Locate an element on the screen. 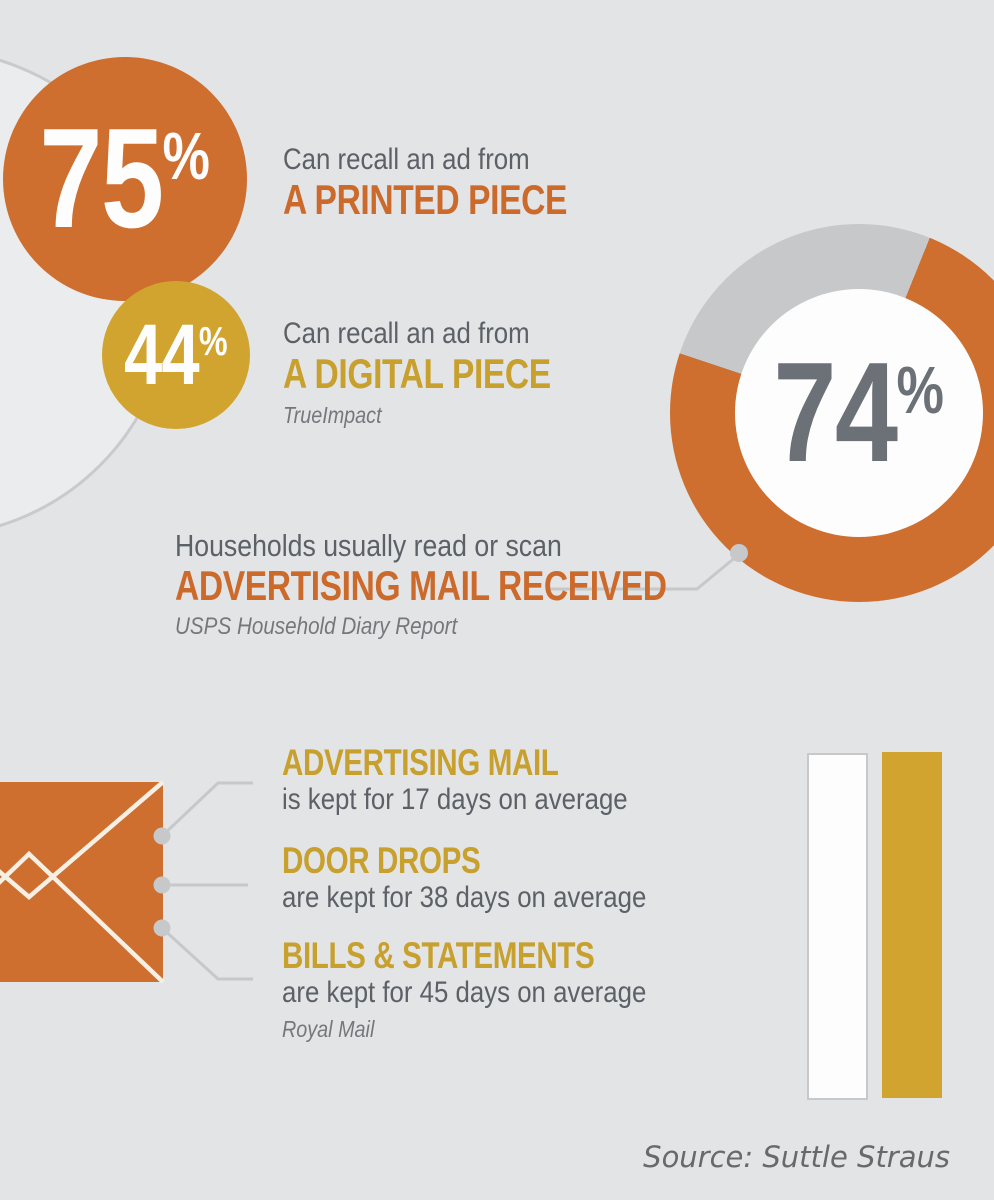 This screenshot has width=994, height=1200. retention-body: are kept for 45 days on average is located at coordinates (464, 992).